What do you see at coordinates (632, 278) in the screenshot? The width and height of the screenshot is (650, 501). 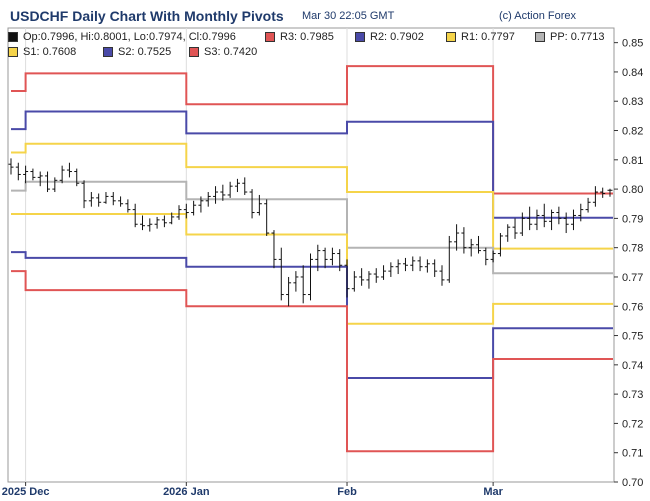 I see `y-tick-label: 0.77` at bounding box center [632, 278].